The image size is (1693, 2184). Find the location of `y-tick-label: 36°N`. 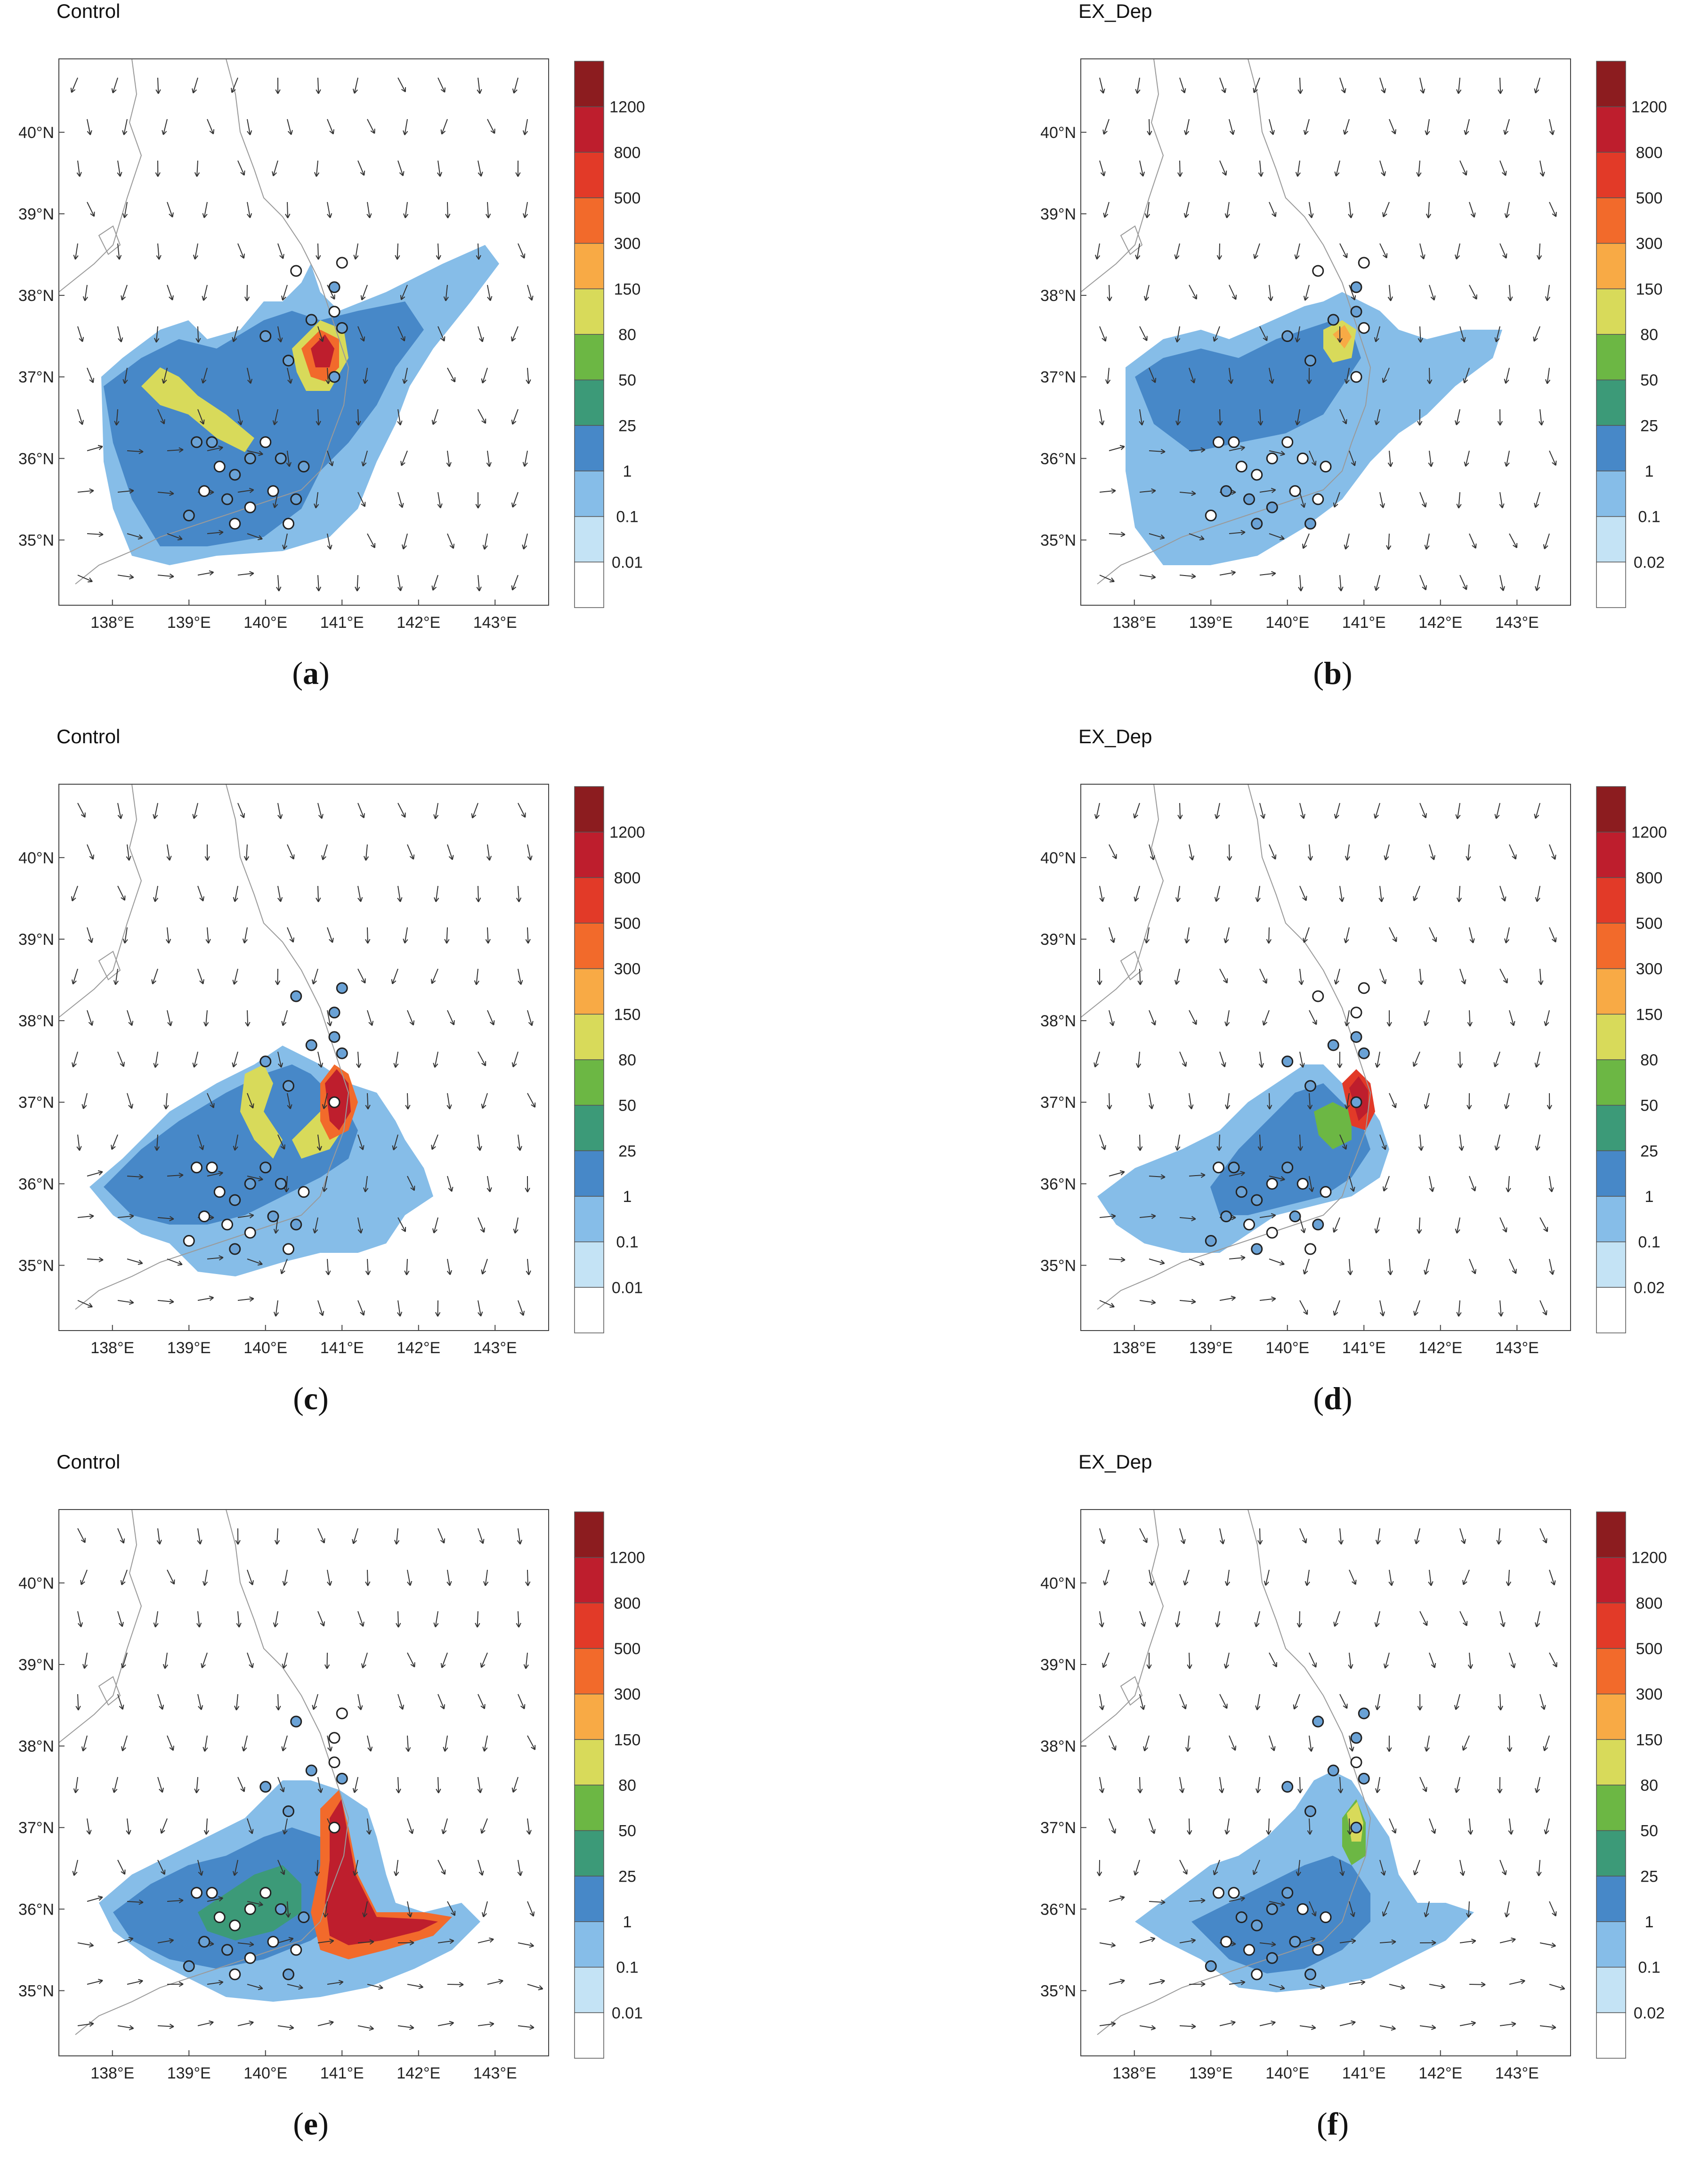

y-tick-label: 36°N is located at coordinates (1058, 1909).